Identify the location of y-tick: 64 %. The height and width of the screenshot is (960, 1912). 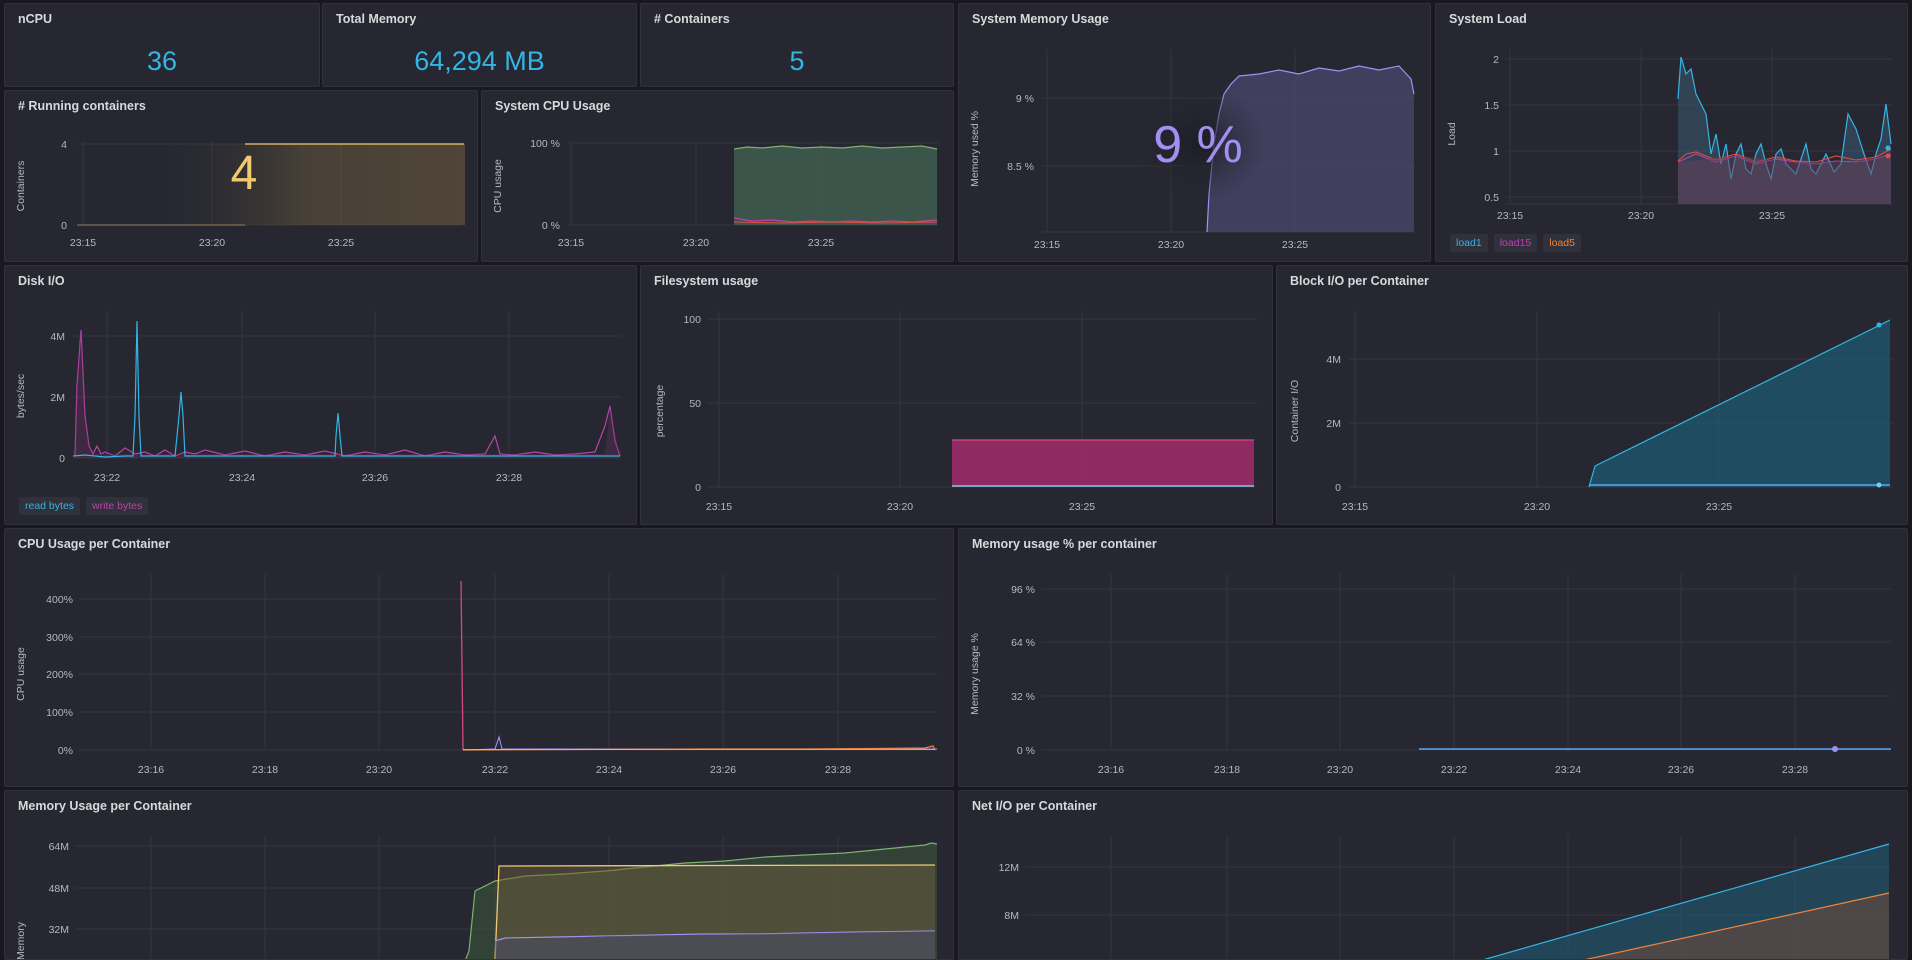
(1023, 643).